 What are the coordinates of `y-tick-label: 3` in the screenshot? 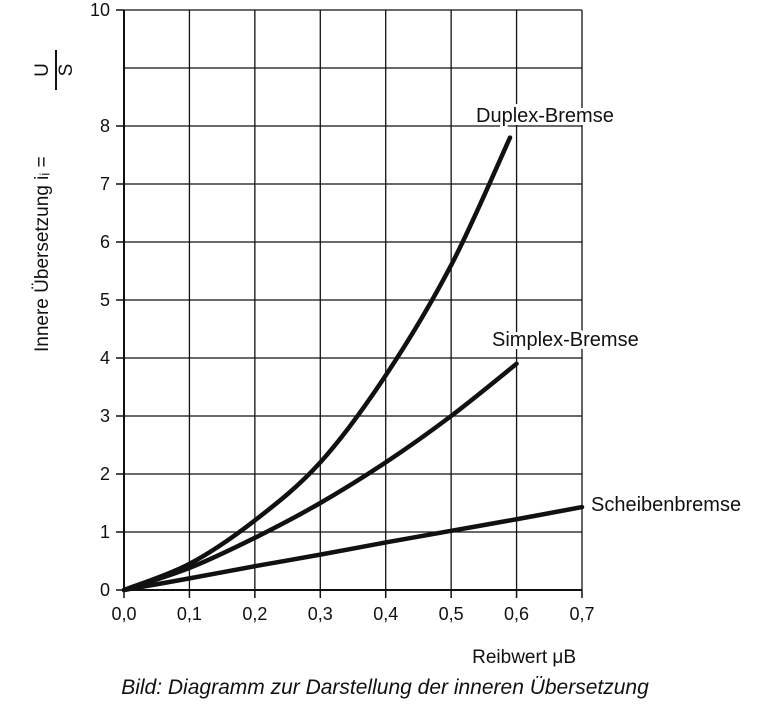 It's located at (105, 416).